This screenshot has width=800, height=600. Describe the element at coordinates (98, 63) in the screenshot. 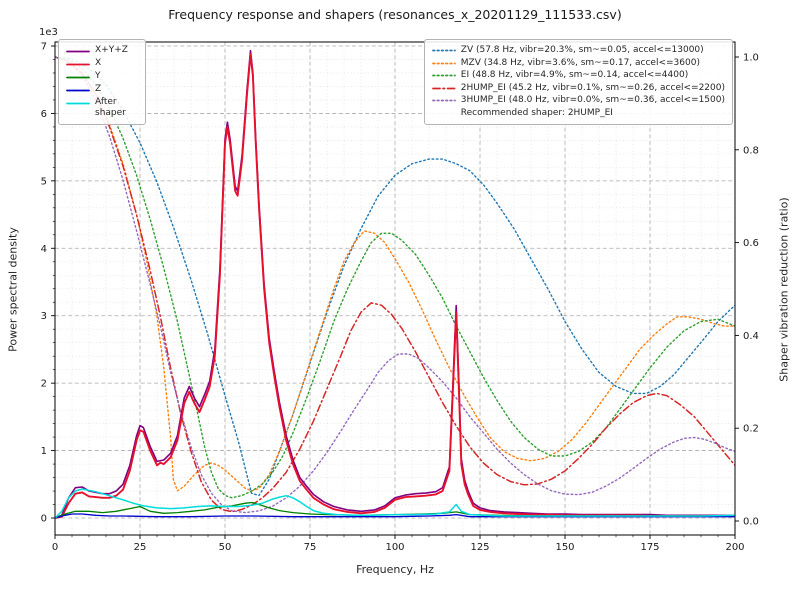

I see `legend-entry-label: X` at that location.